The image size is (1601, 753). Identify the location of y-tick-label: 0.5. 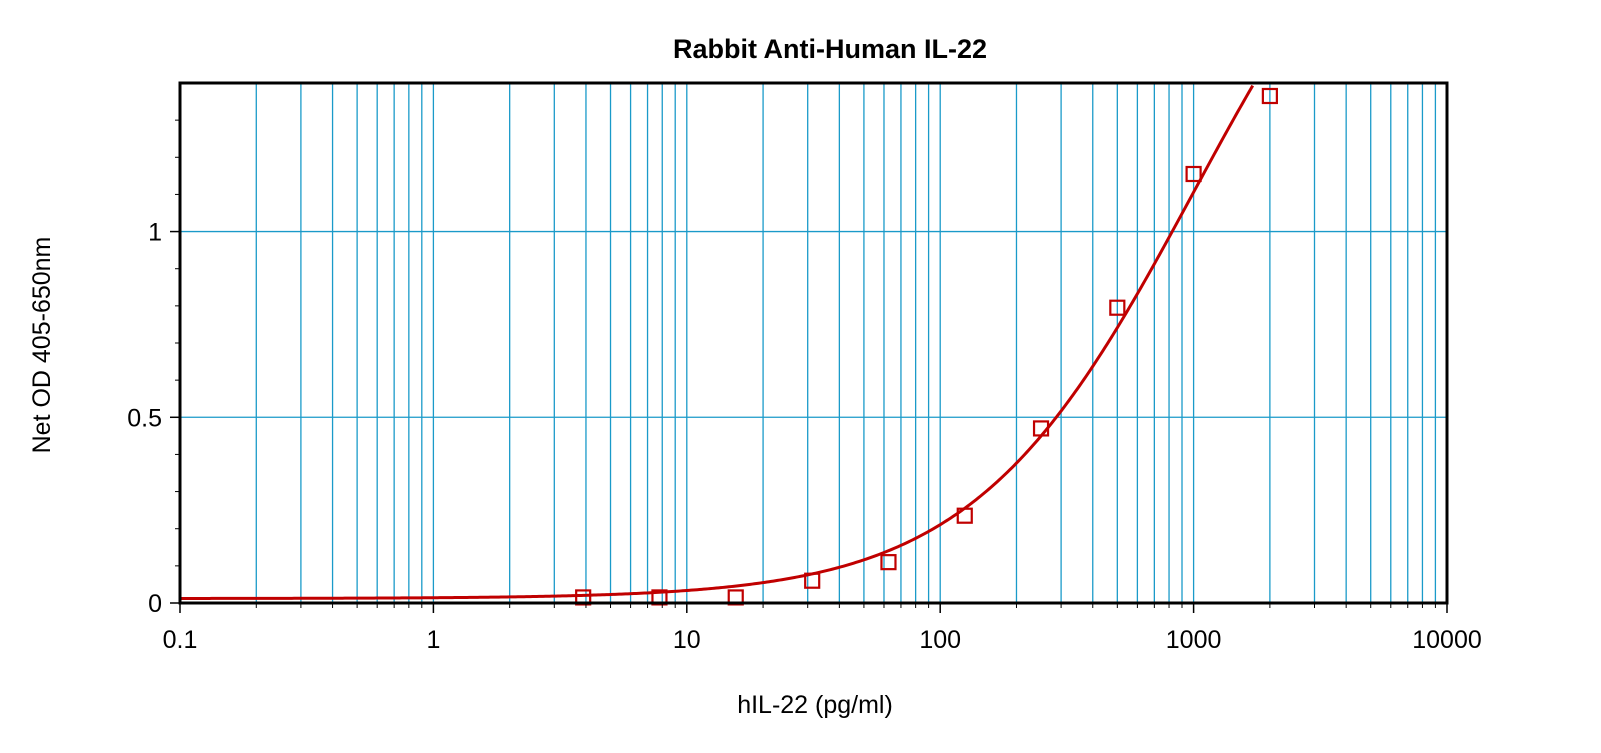
(144, 418).